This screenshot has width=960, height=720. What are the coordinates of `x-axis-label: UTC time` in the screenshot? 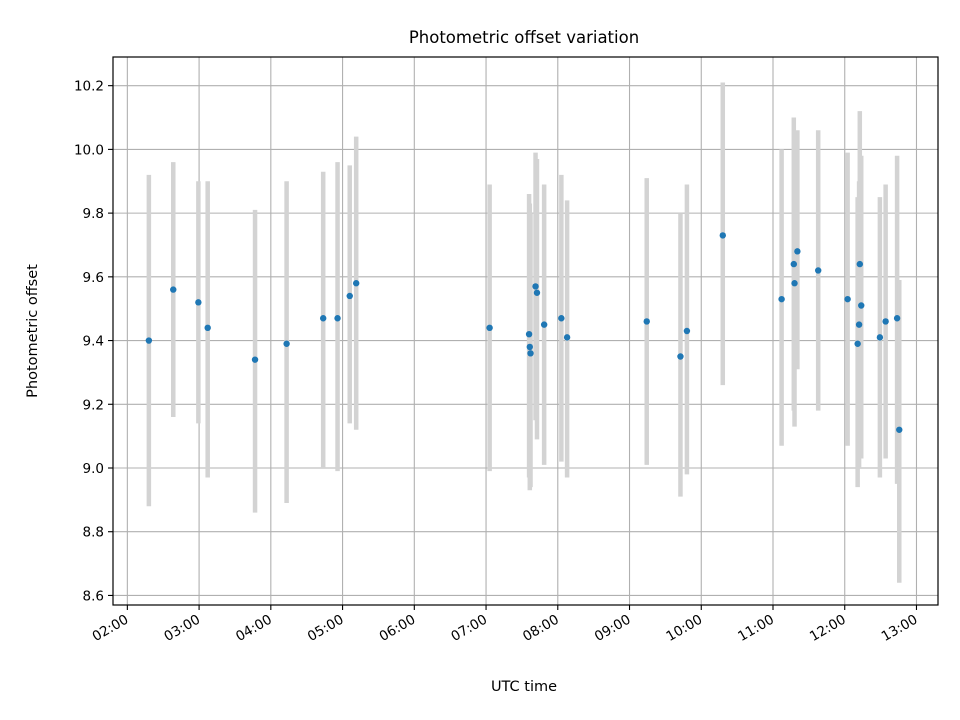 It's located at (524, 687).